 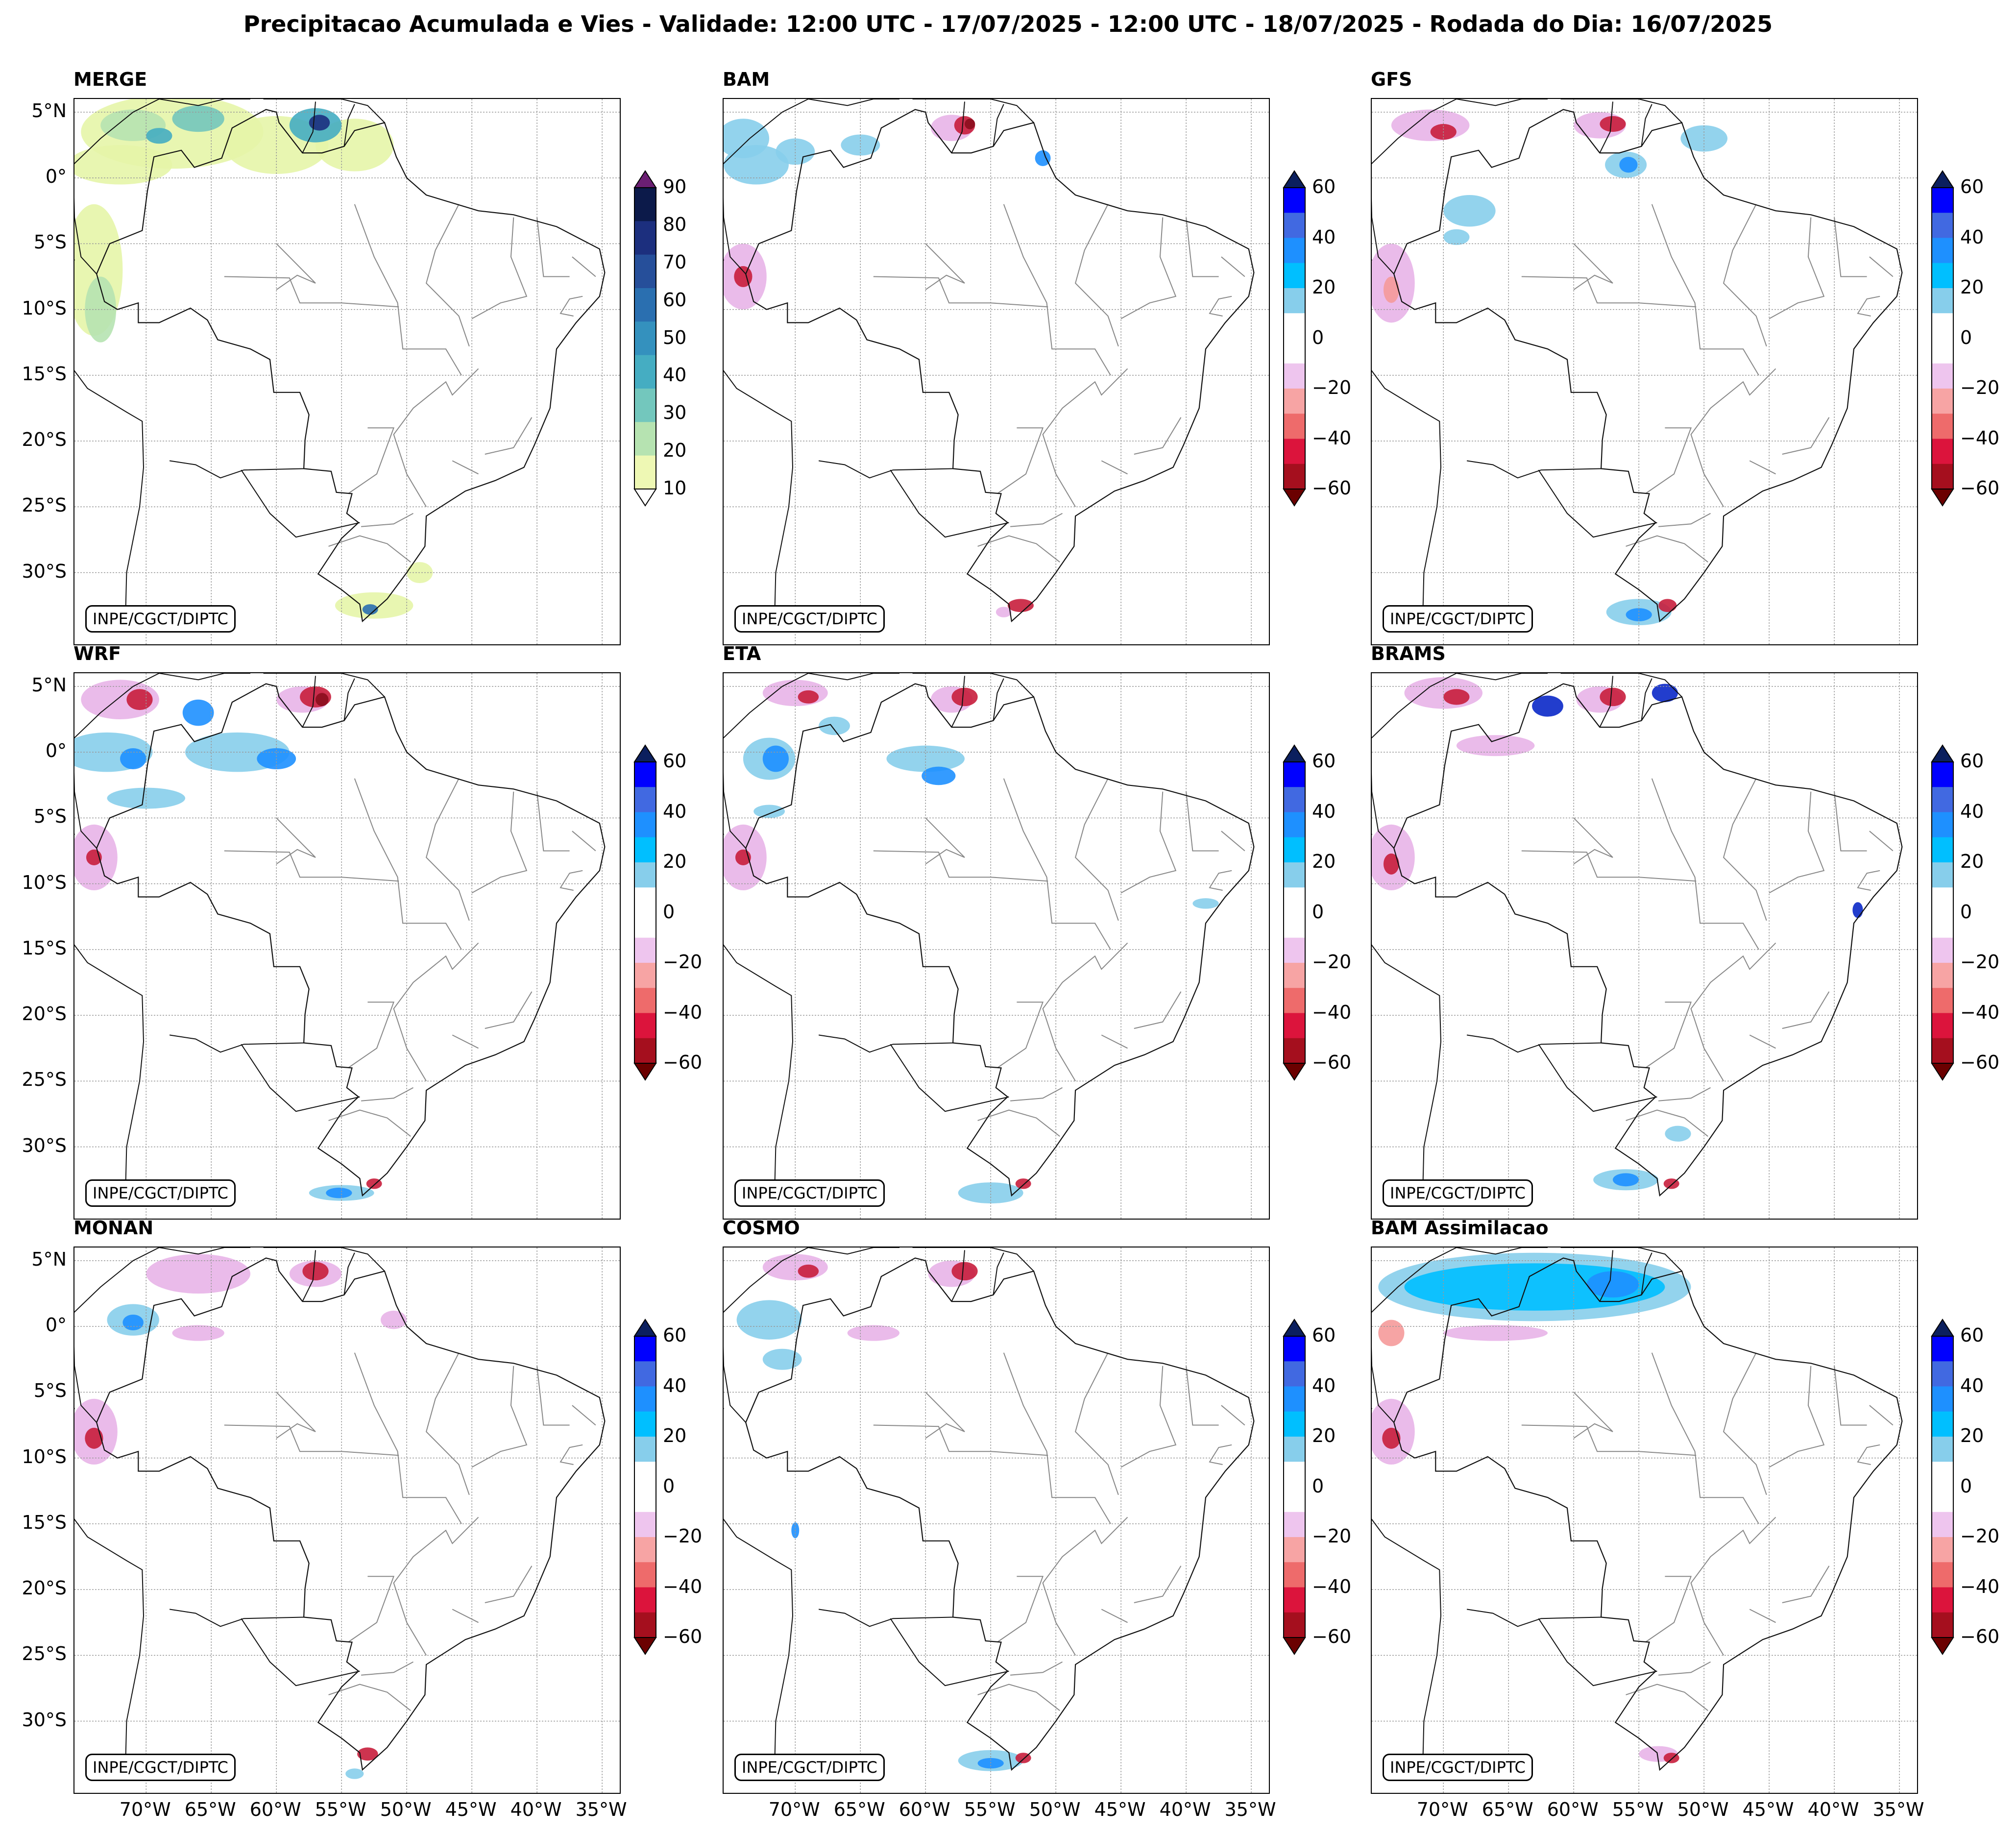 I want to click on lat-tick-label: 0°, so click(x=56, y=751).